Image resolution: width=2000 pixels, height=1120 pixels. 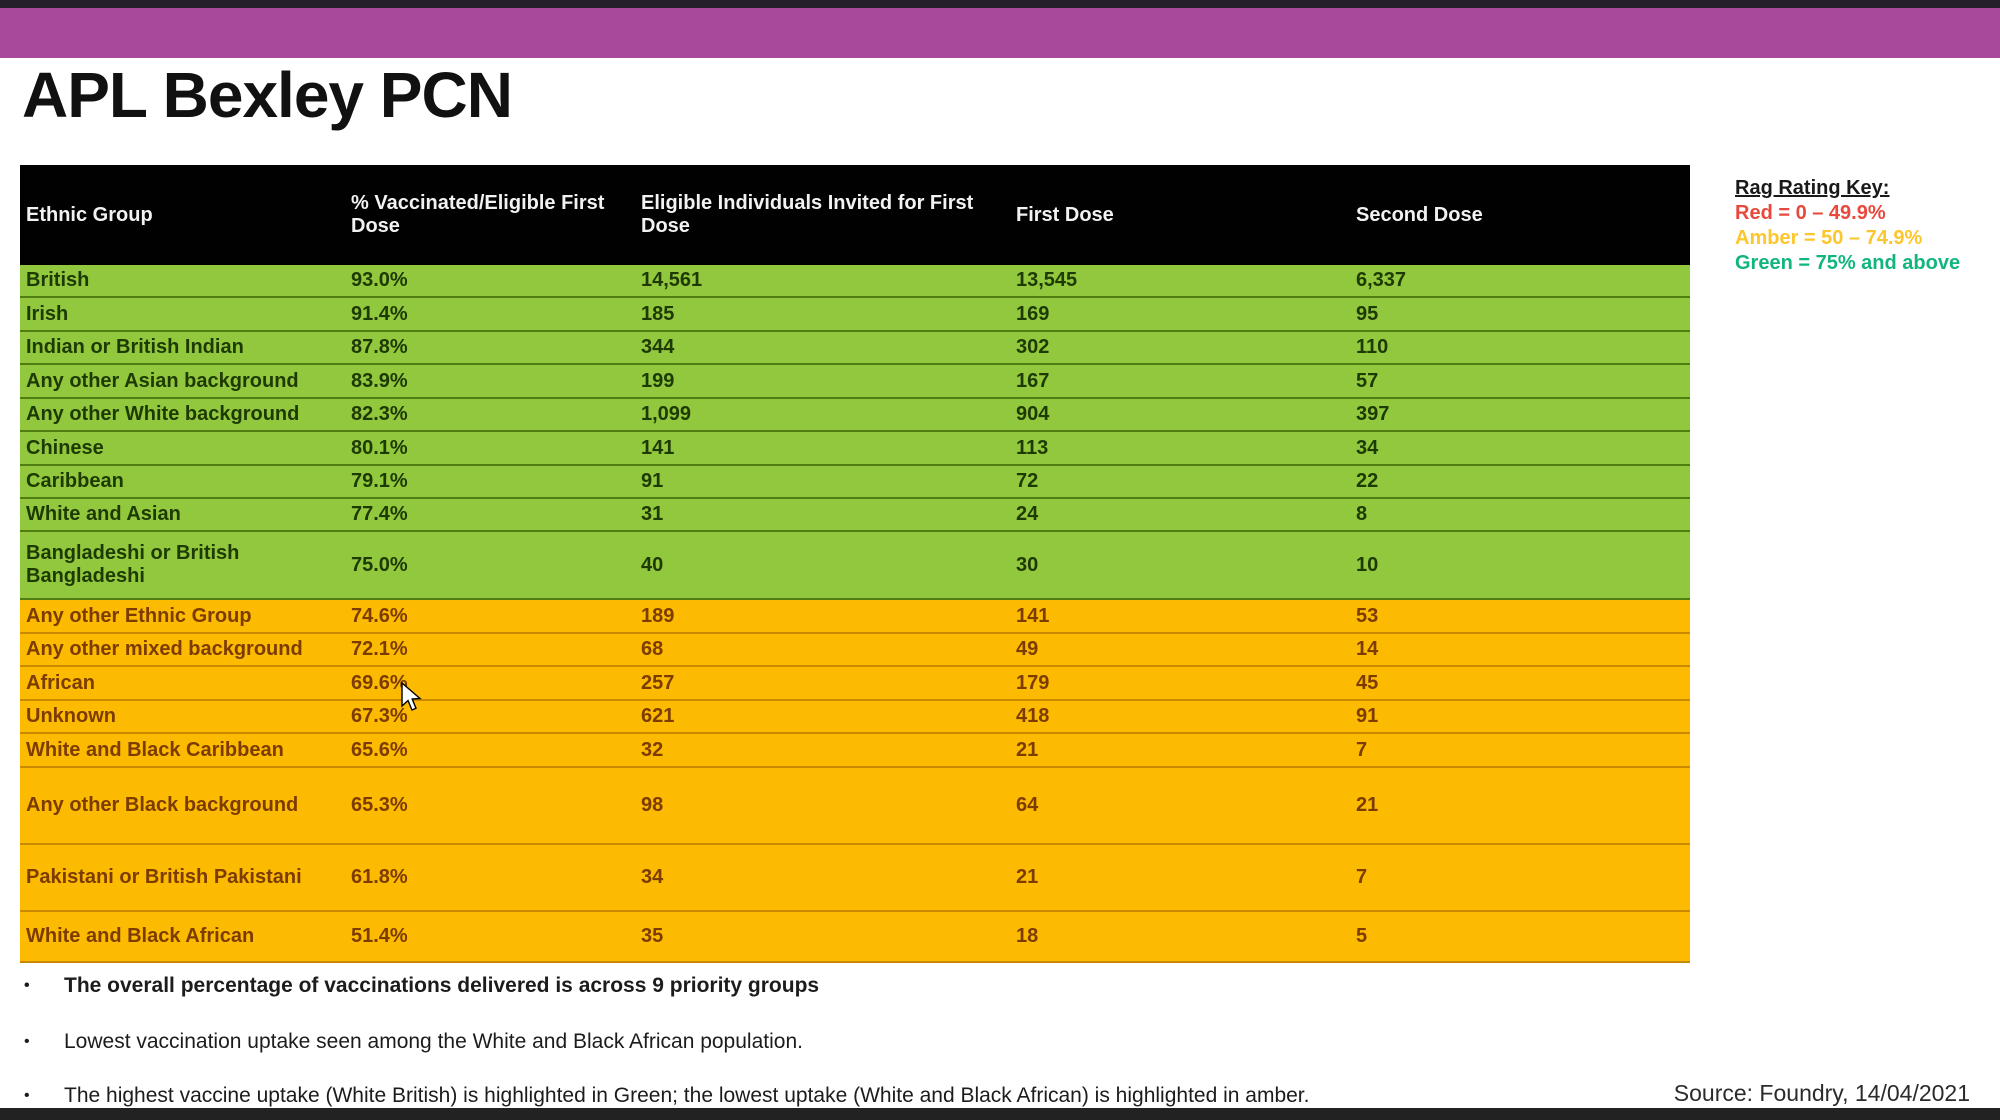 What do you see at coordinates (75, 481) in the screenshot?
I see `table-cell-group: Caribbean` at bounding box center [75, 481].